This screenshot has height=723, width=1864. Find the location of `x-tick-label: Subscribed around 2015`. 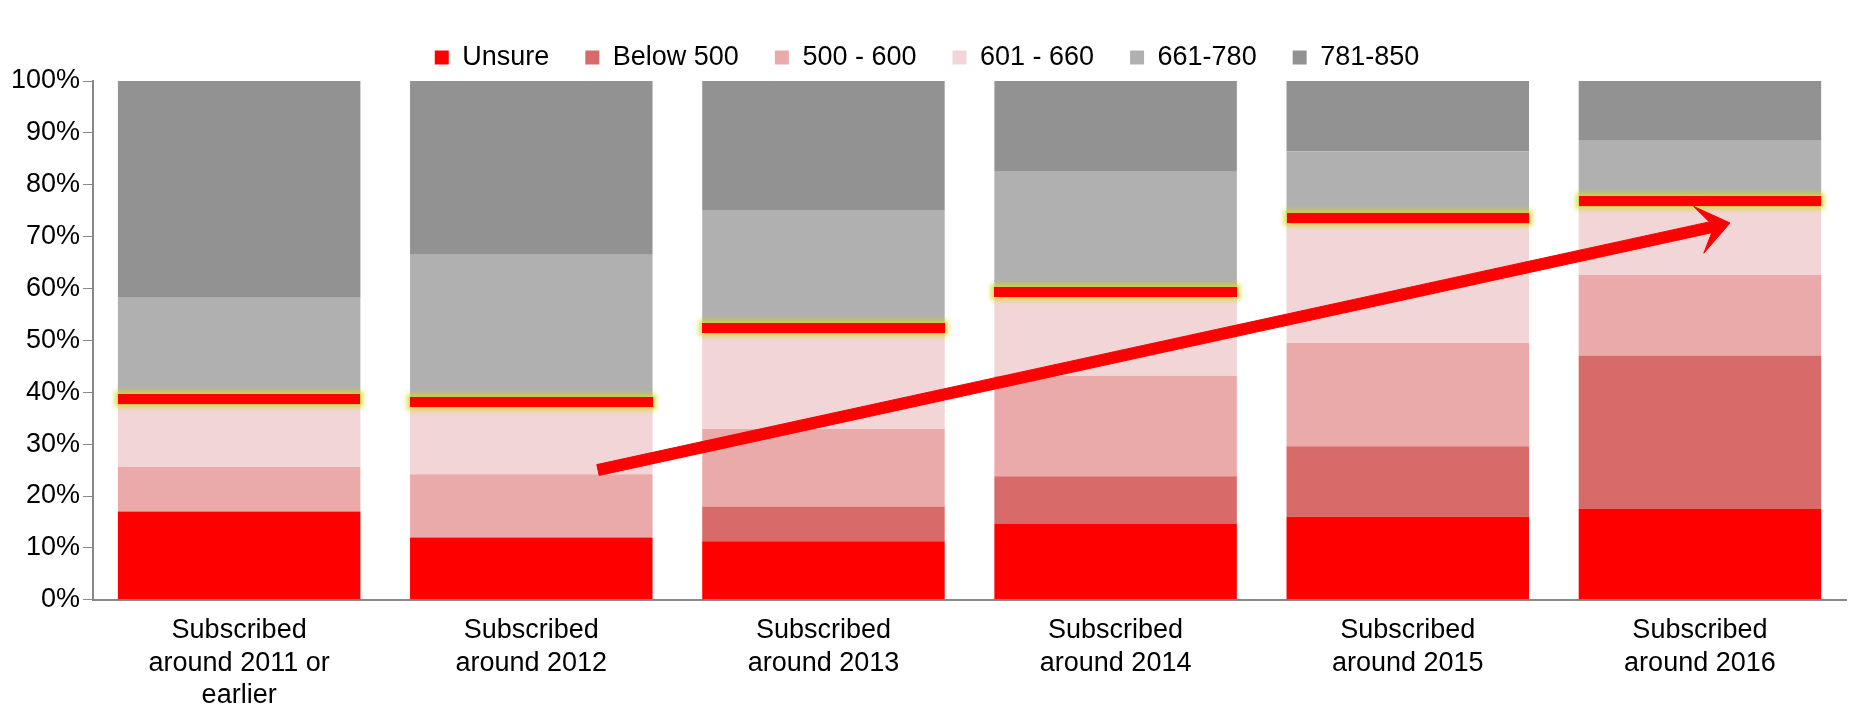

x-tick-label: Subscribed around 2015 is located at coordinates (1407, 645).